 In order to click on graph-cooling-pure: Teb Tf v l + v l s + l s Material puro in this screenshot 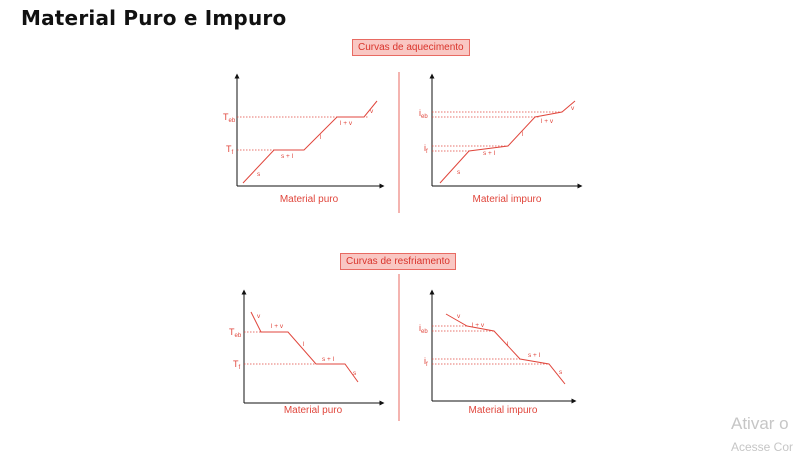, I will do `click(307, 352)`.